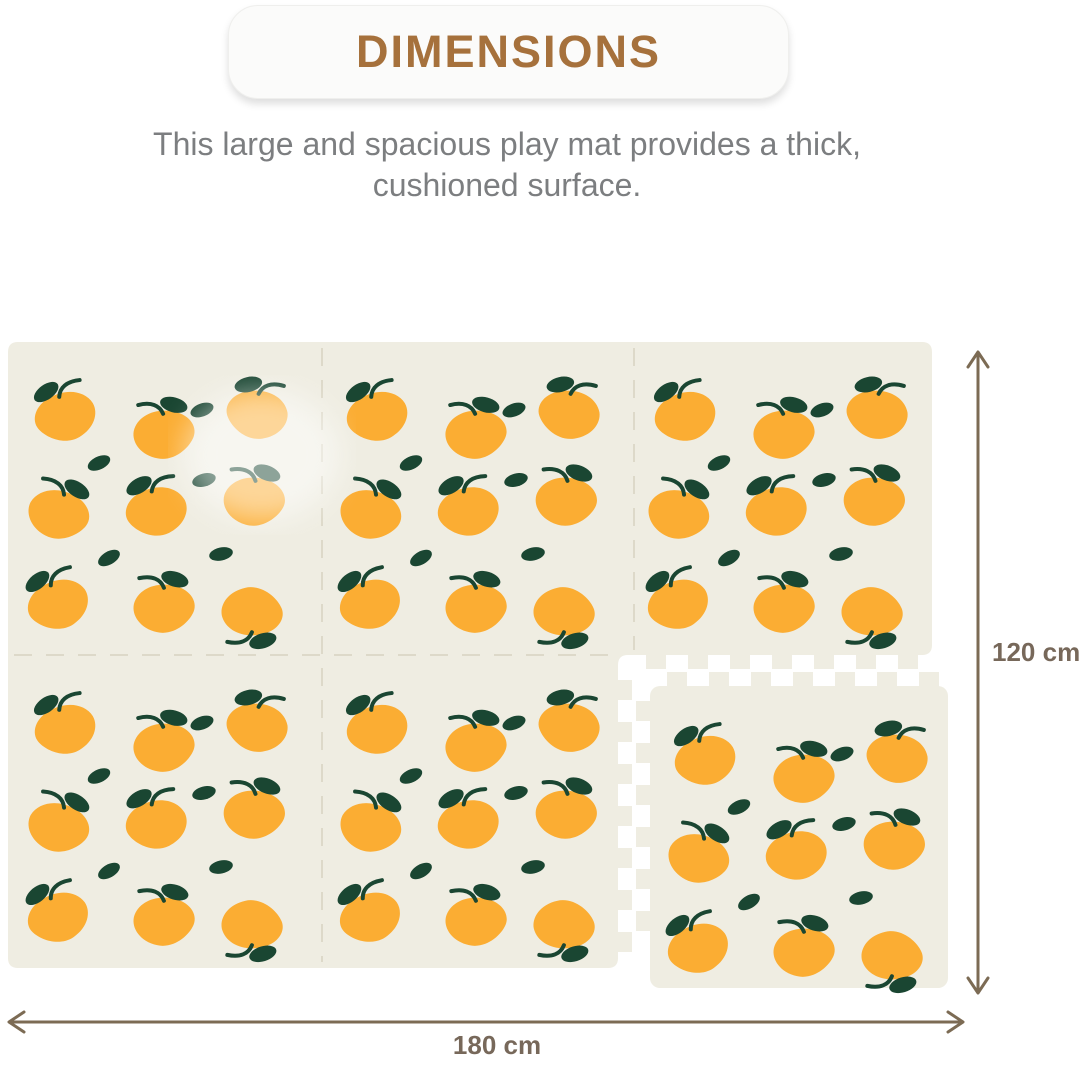 The image size is (1080, 1080). Describe the element at coordinates (497, 1045) in the screenshot. I see `width-dimension-label: 180 cm` at that location.